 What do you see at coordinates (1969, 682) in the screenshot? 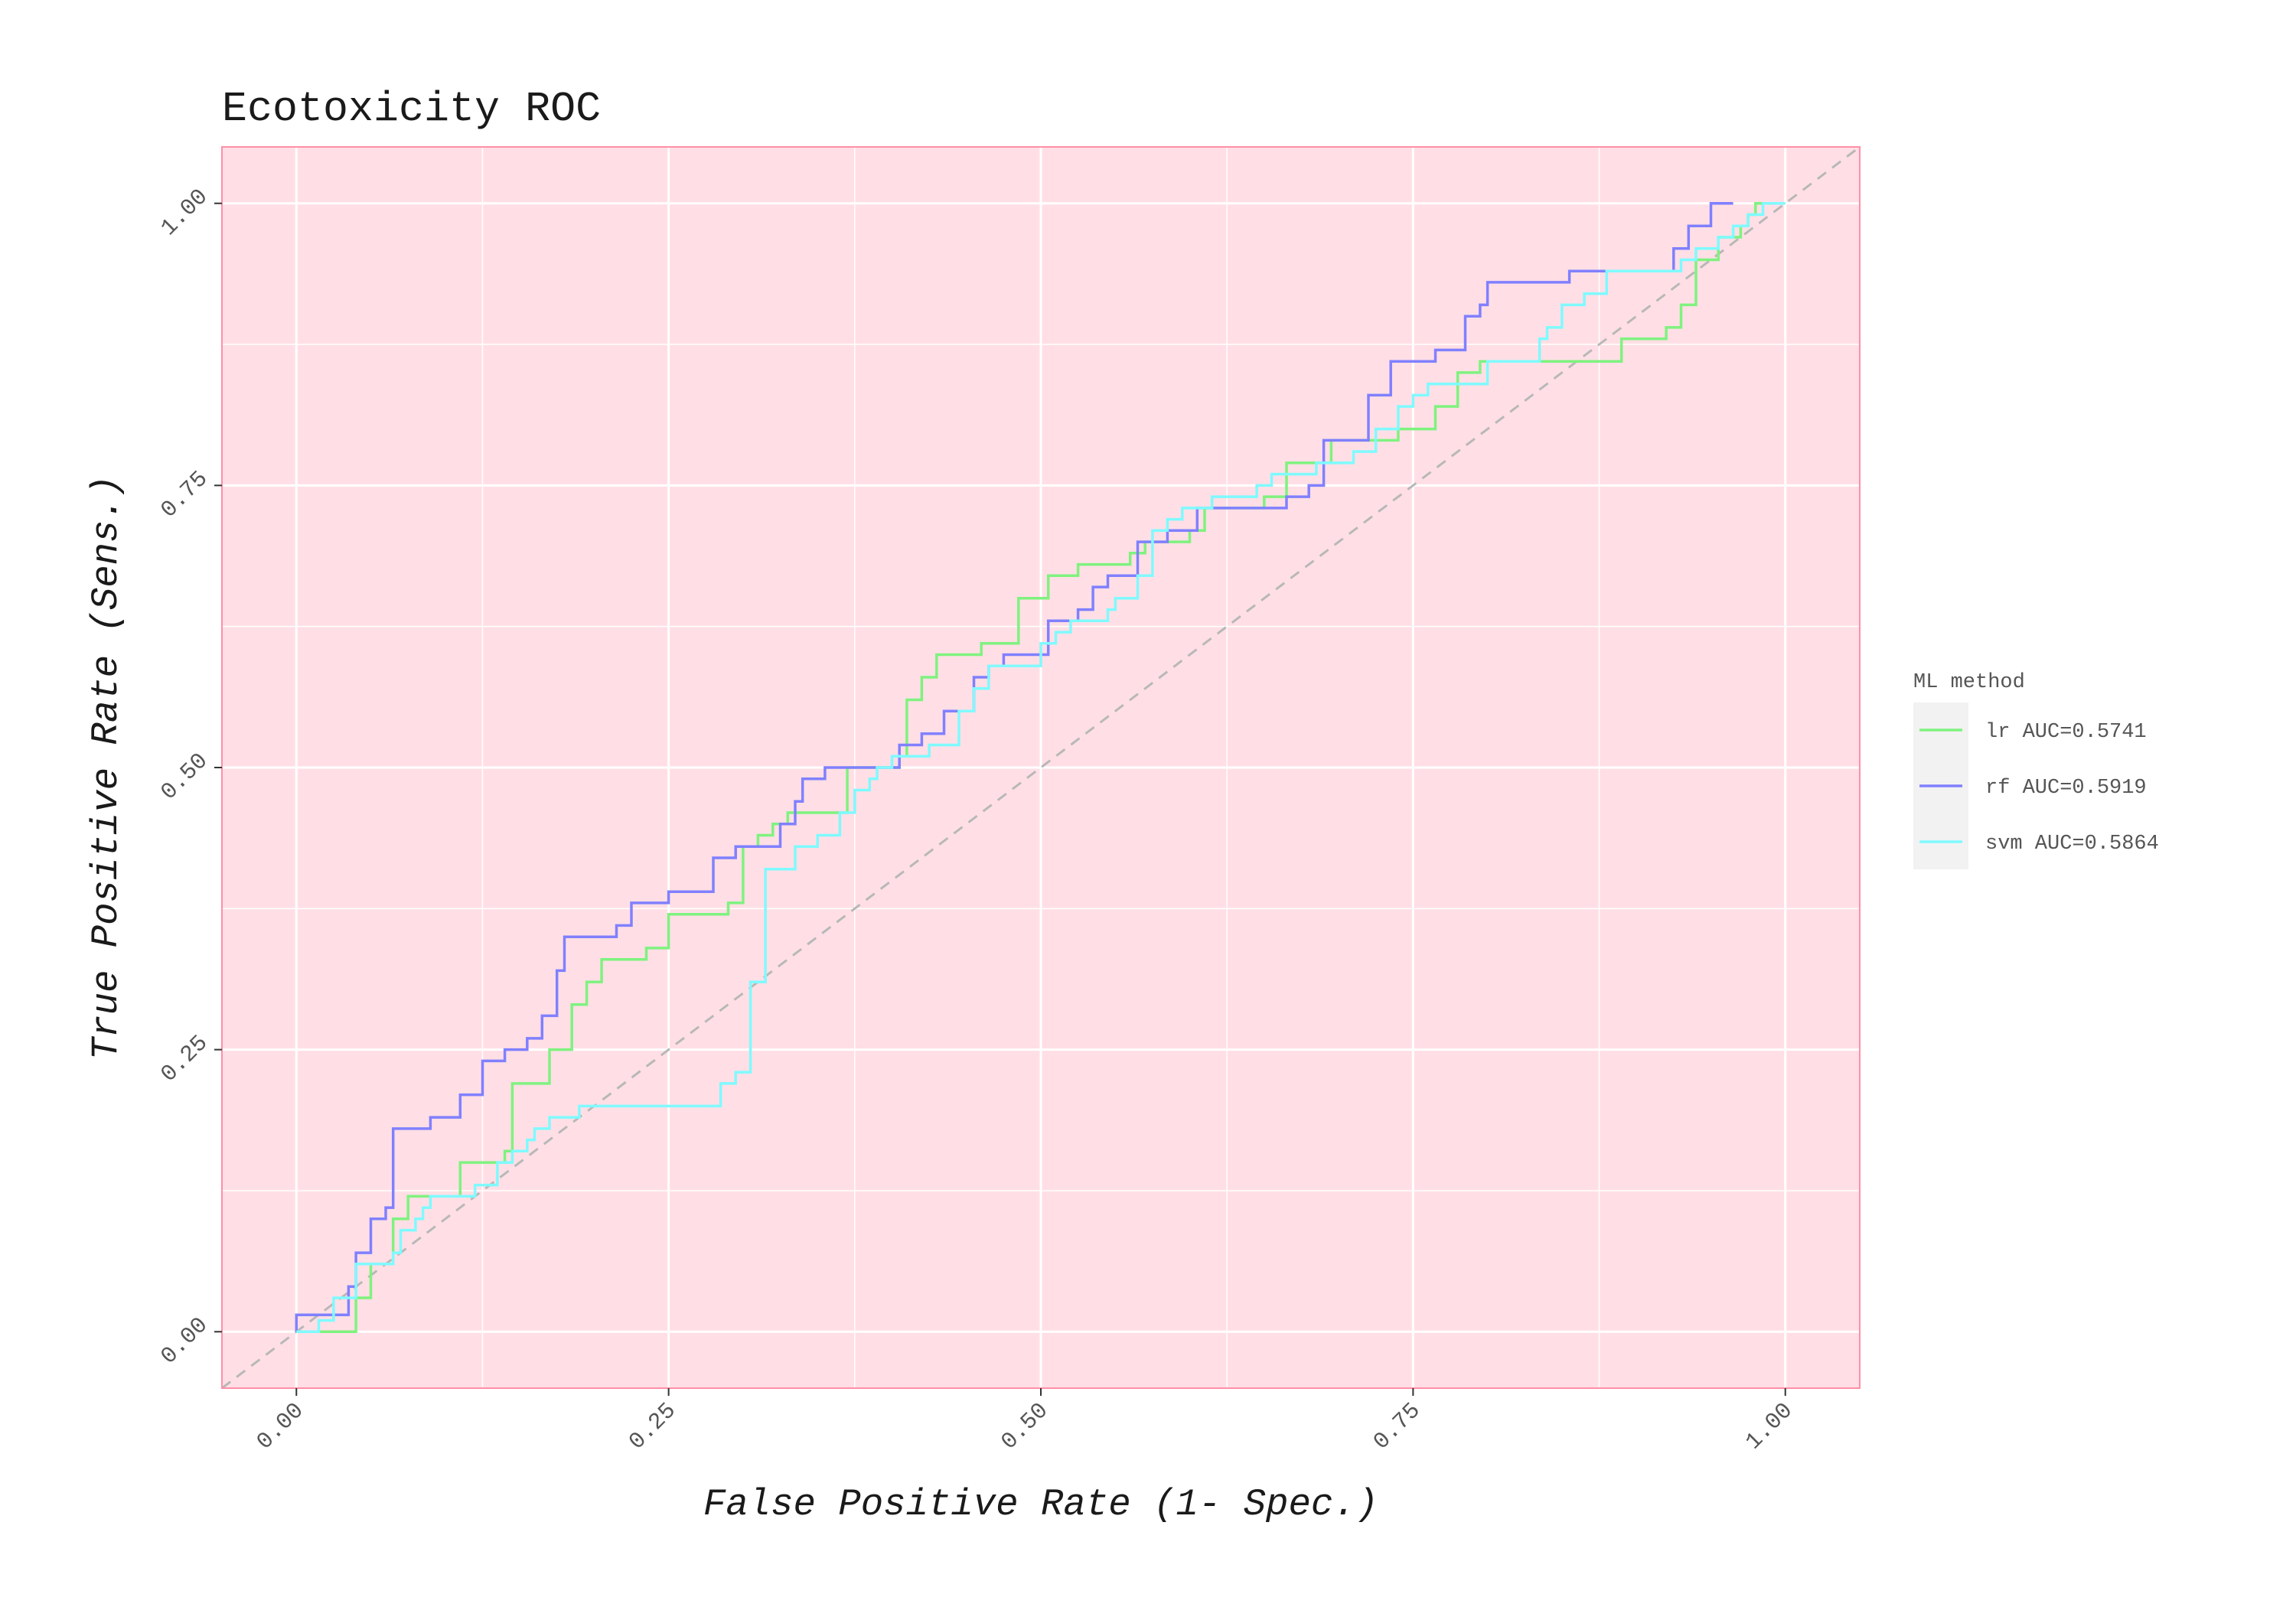
I see `legend-title: ML method` at bounding box center [1969, 682].